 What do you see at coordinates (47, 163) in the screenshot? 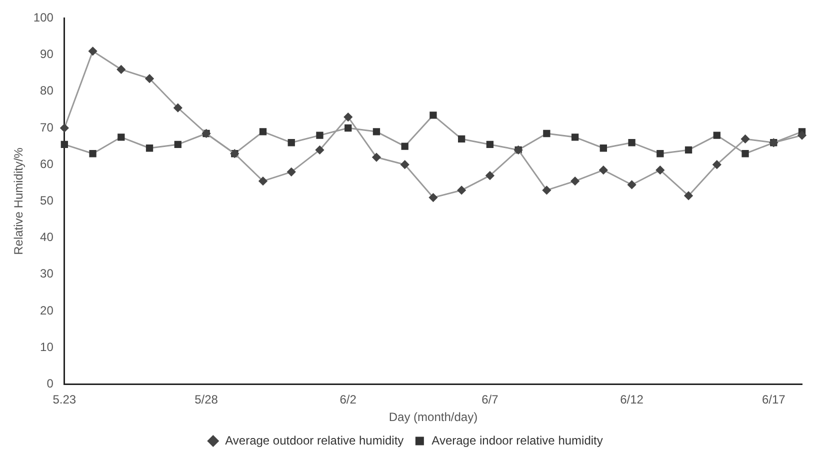
I see `y-tick-label: 60` at bounding box center [47, 163].